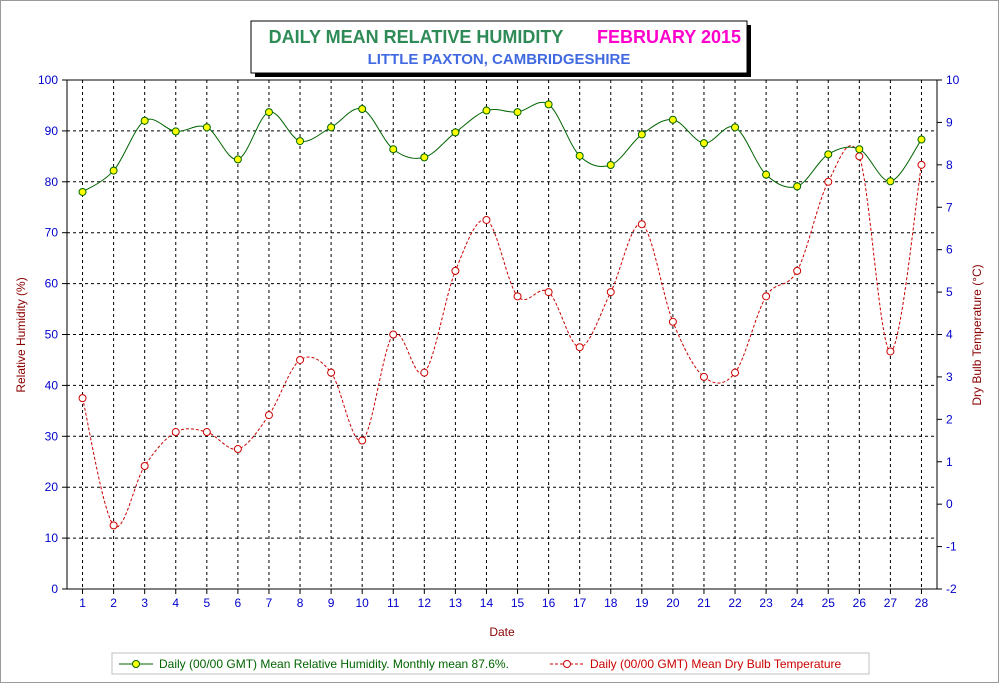  What do you see at coordinates (502, 632) in the screenshot?
I see `x-axis-title: Date` at bounding box center [502, 632].